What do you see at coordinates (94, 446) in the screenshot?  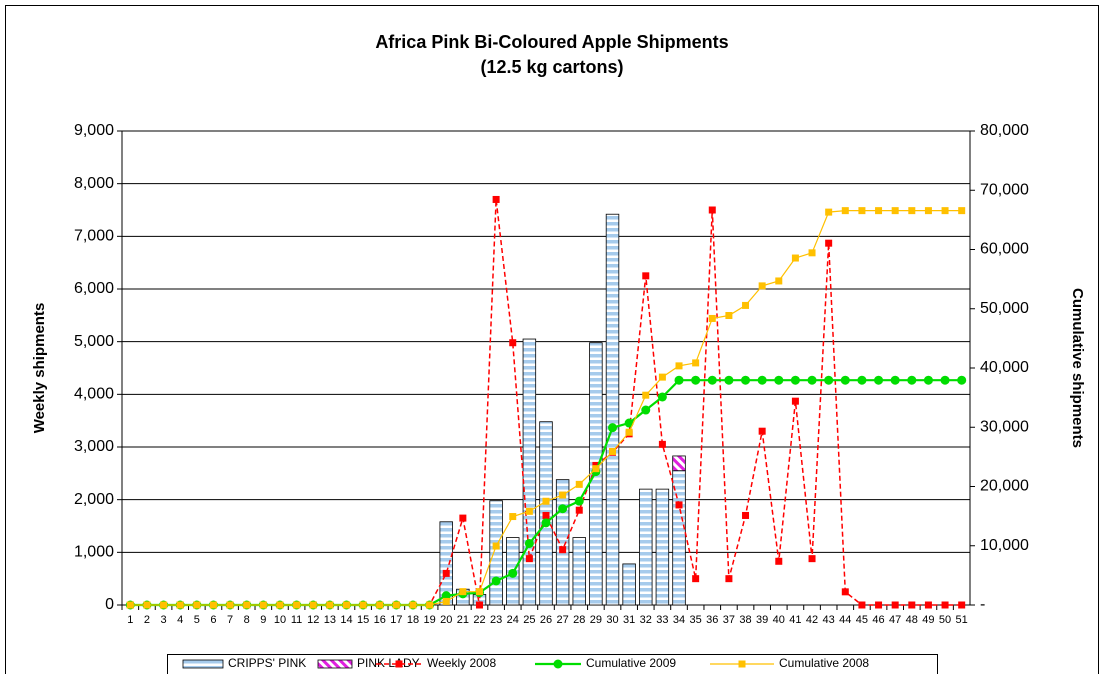 I see `y-tick-label: 3,000` at bounding box center [94, 446].